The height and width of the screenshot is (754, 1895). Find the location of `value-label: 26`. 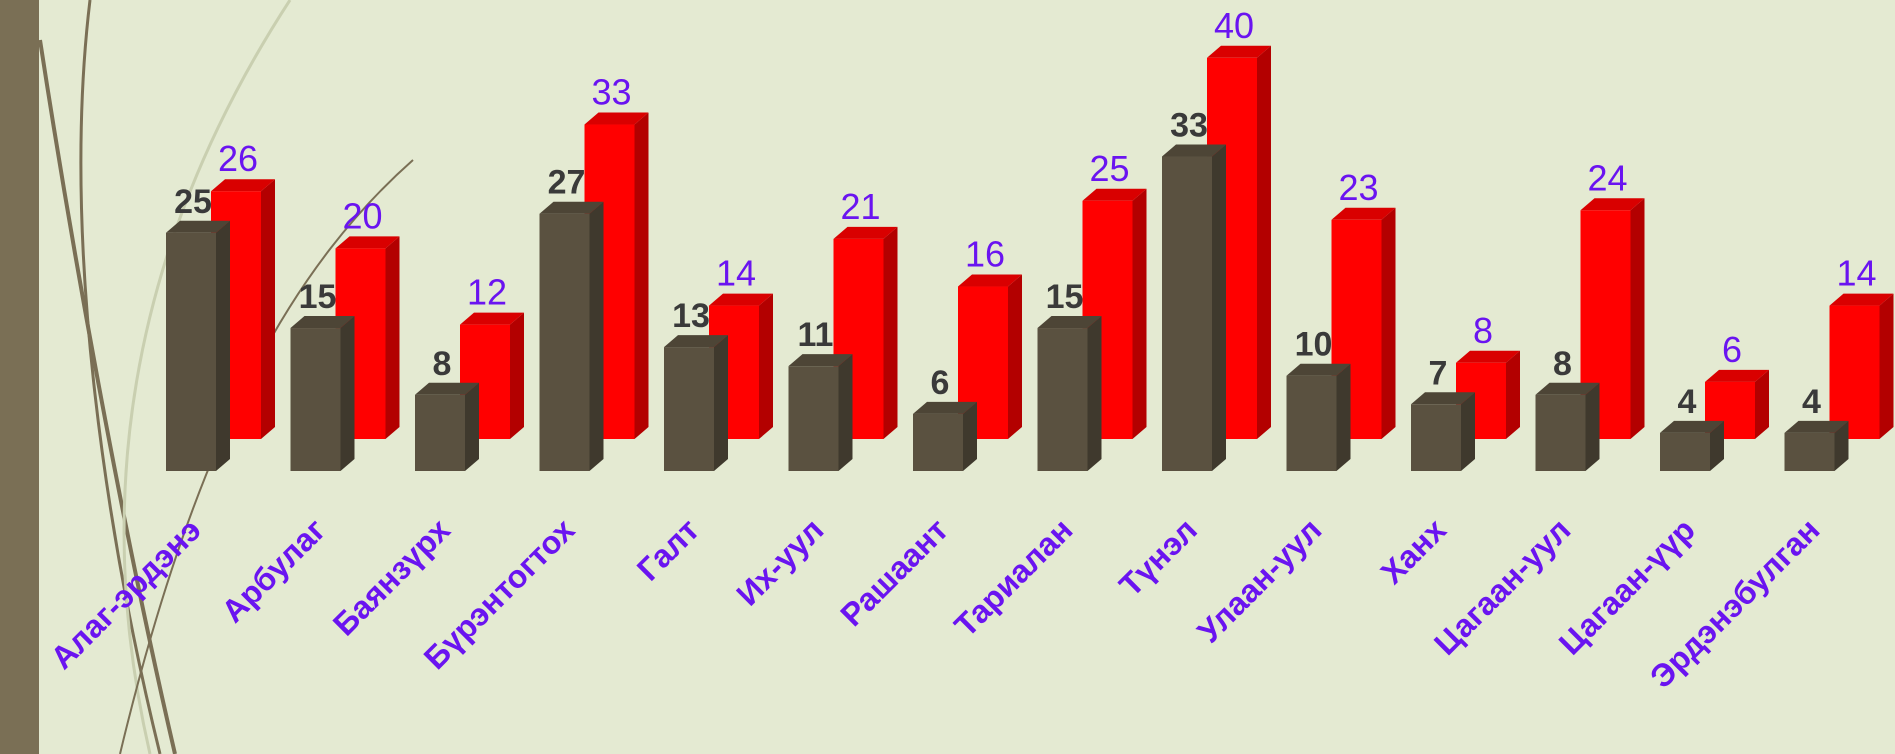

value-label: 26 is located at coordinates (238, 158).